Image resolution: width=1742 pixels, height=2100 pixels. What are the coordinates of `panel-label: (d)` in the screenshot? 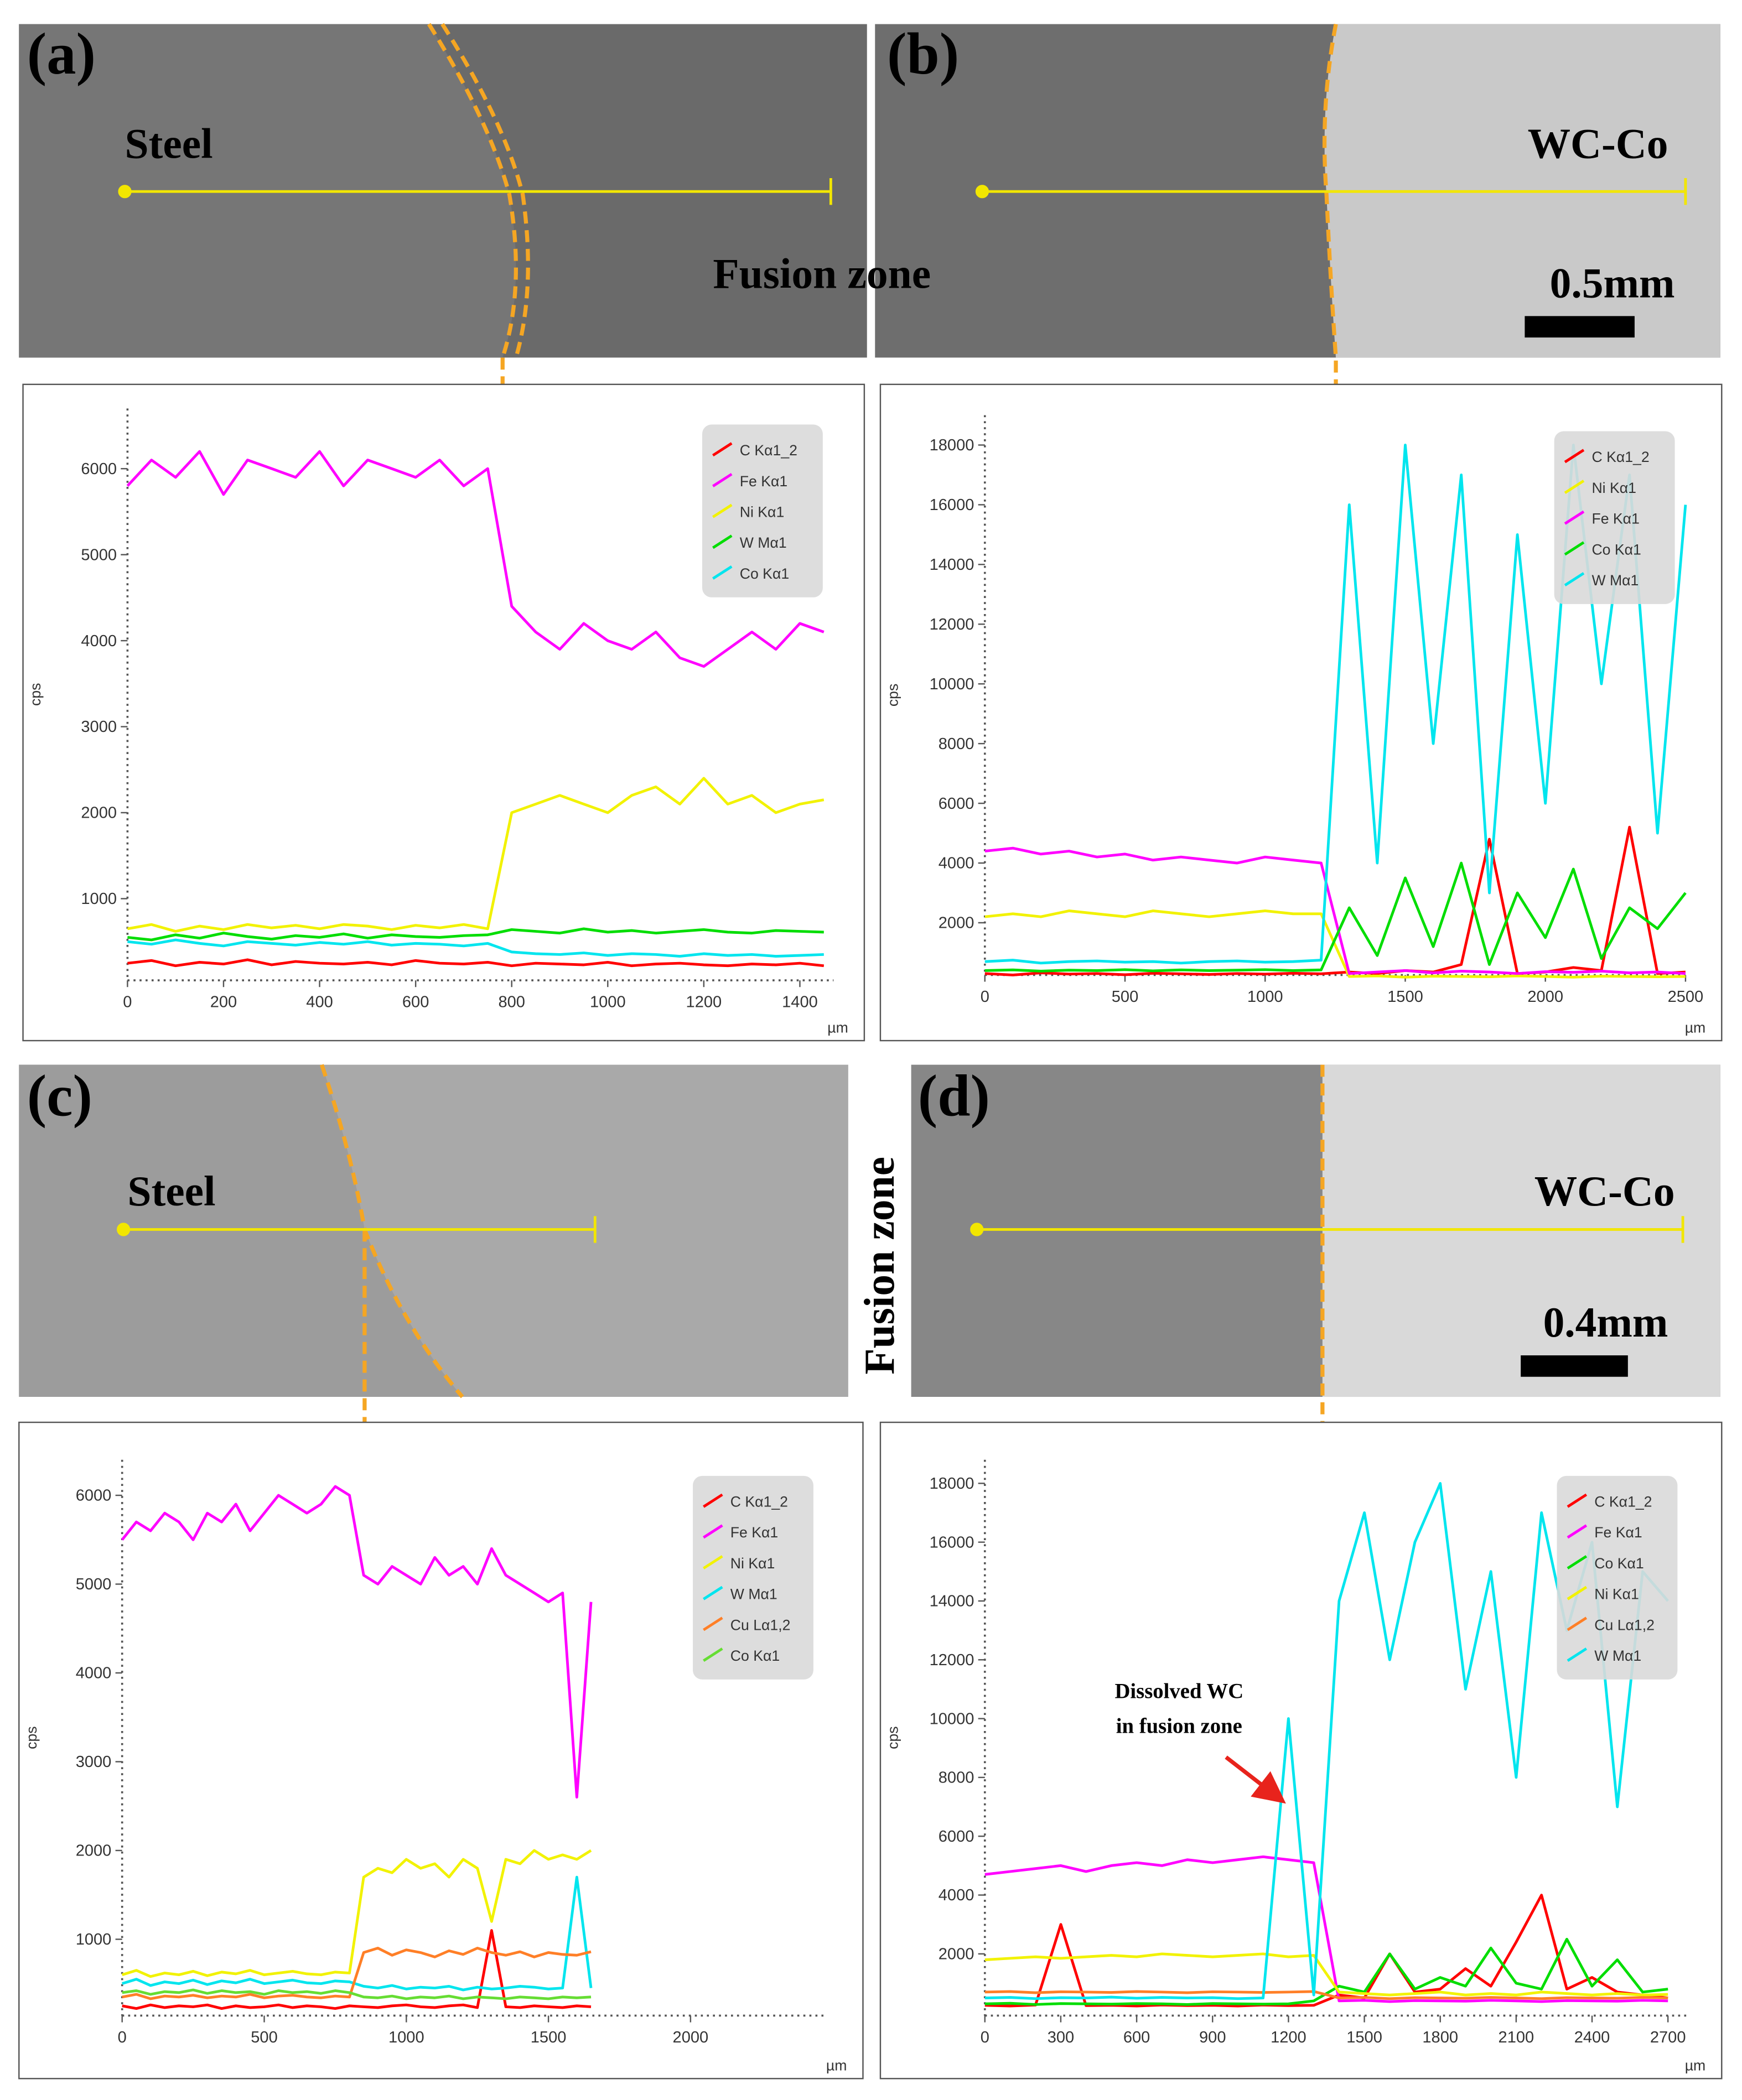 It's located at (954, 1096).